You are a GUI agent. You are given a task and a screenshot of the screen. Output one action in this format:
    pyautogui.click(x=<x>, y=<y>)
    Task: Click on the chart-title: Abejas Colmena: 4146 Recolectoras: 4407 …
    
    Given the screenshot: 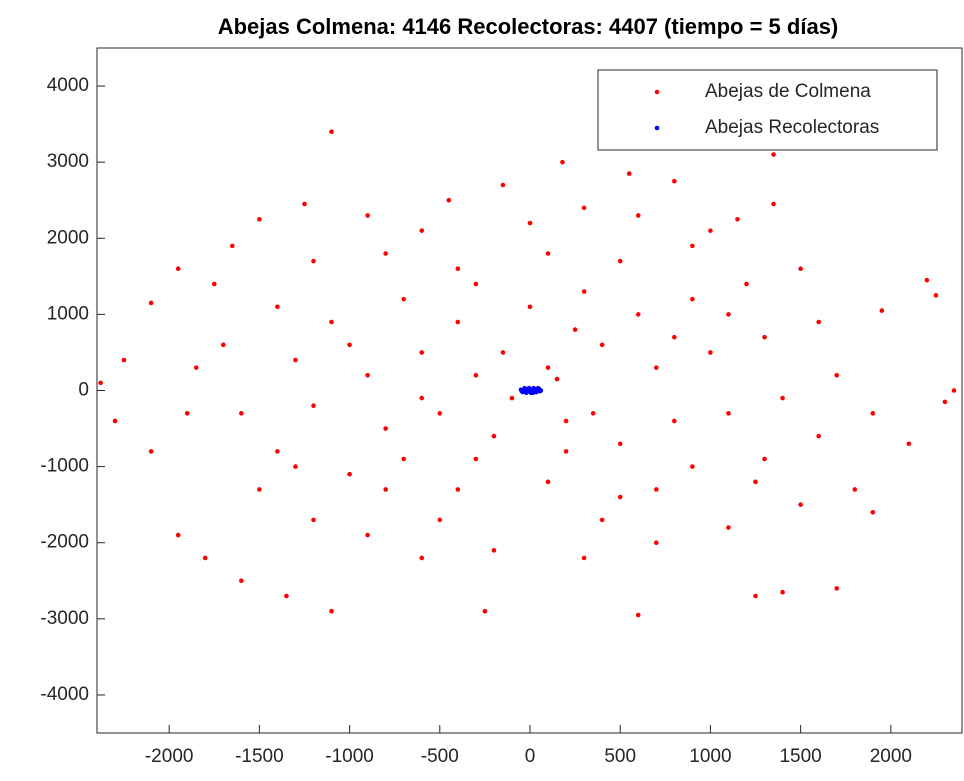 What is the action you would take?
    pyautogui.click(x=528, y=26)
    